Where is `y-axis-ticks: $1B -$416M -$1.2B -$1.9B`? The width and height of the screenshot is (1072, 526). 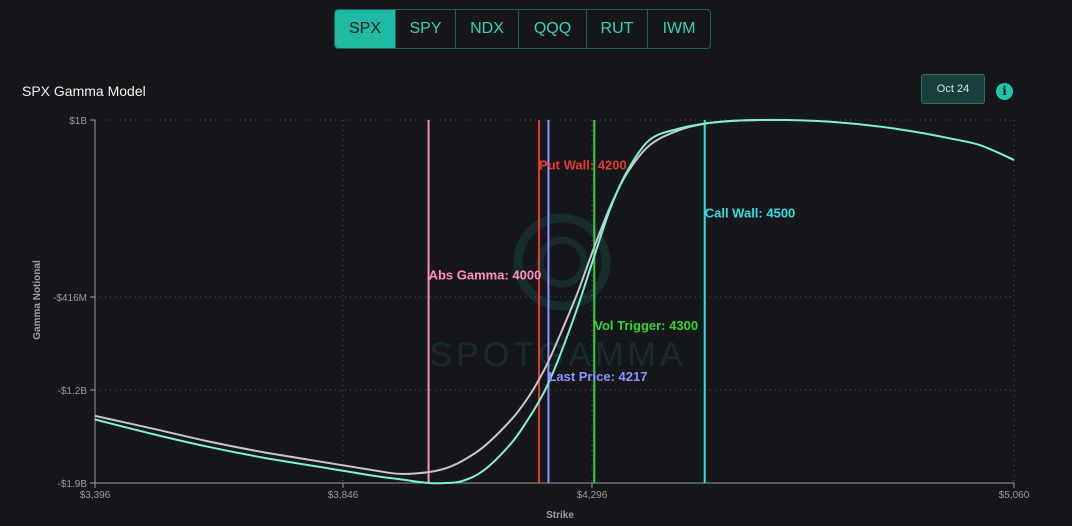
y-axis-ticks: $1B -$416M -$1.2B -$1.9B is located at coordinates (74, 303).